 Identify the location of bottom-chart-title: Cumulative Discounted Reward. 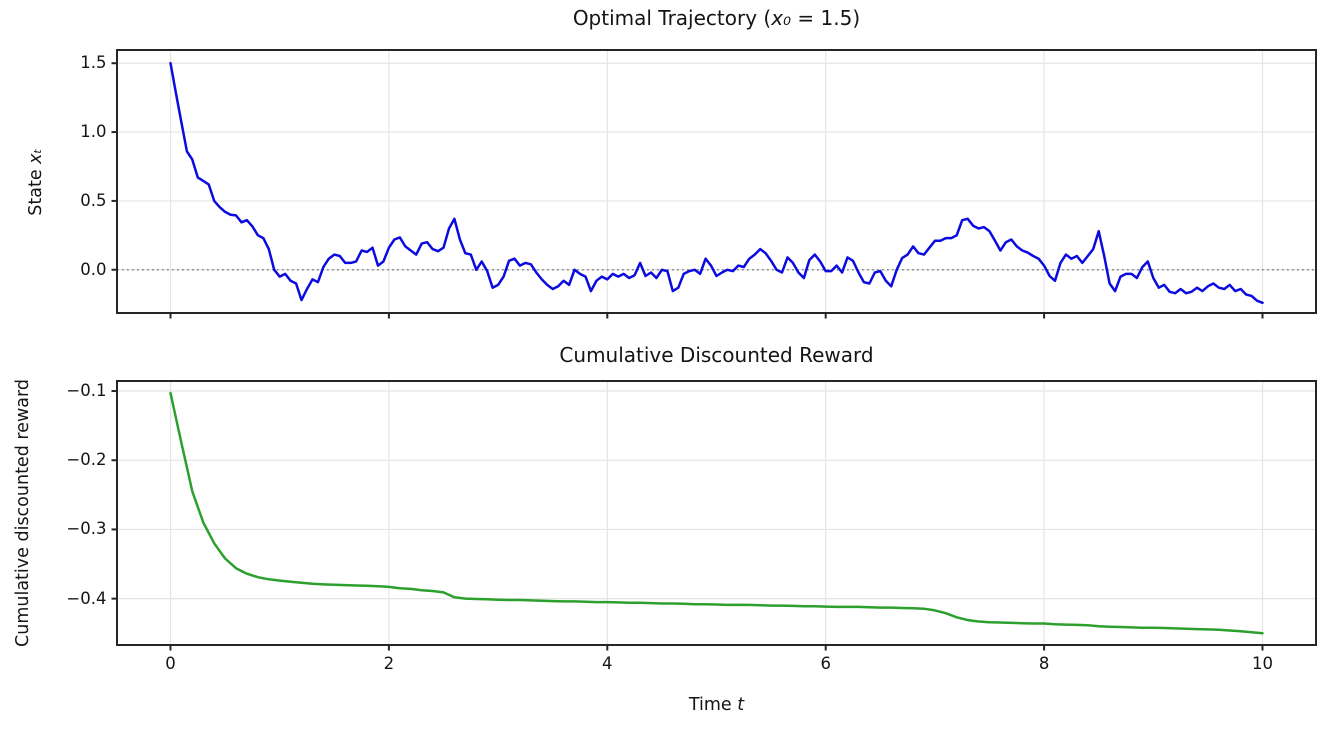
(716, 355).